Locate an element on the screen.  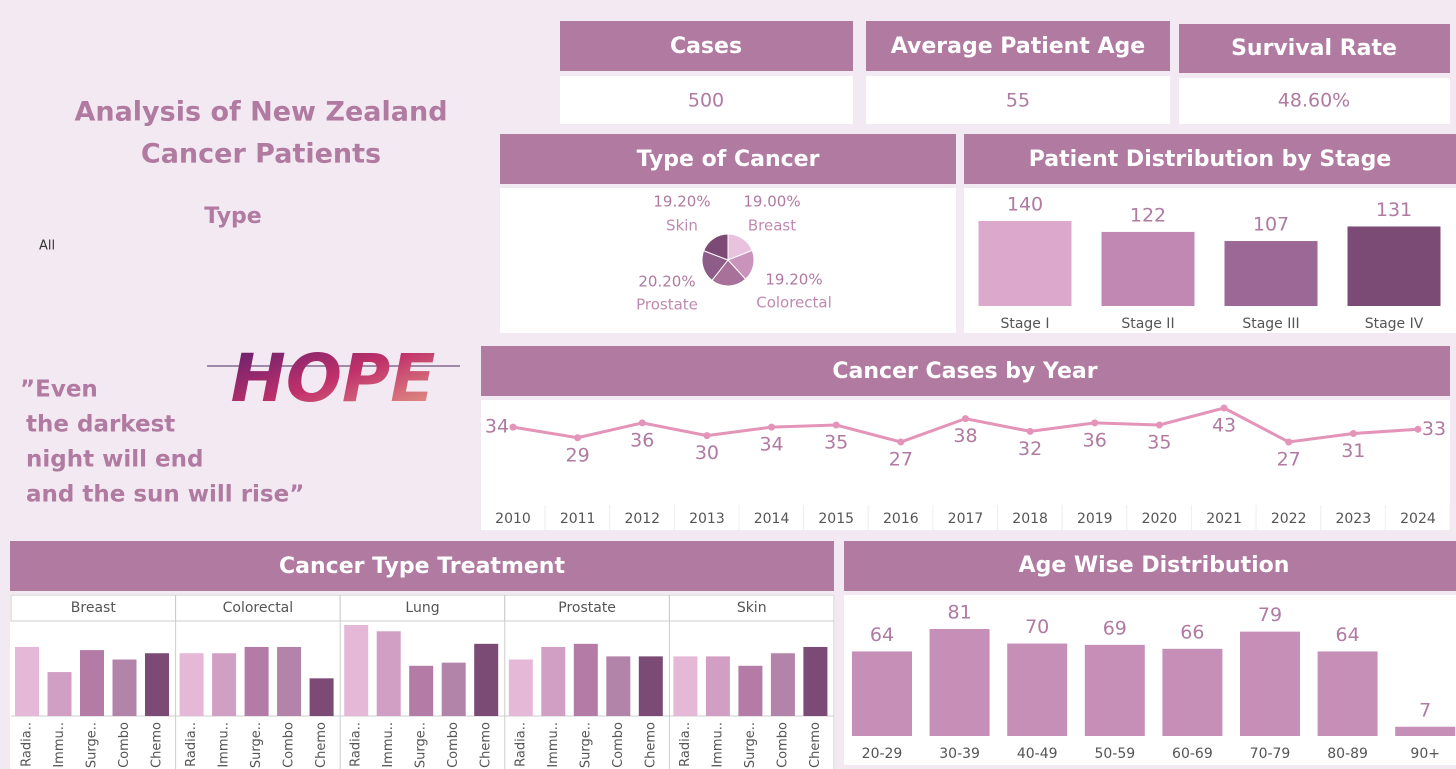
x-tick-label: 40-49 is located at coordinates (1037, 754).